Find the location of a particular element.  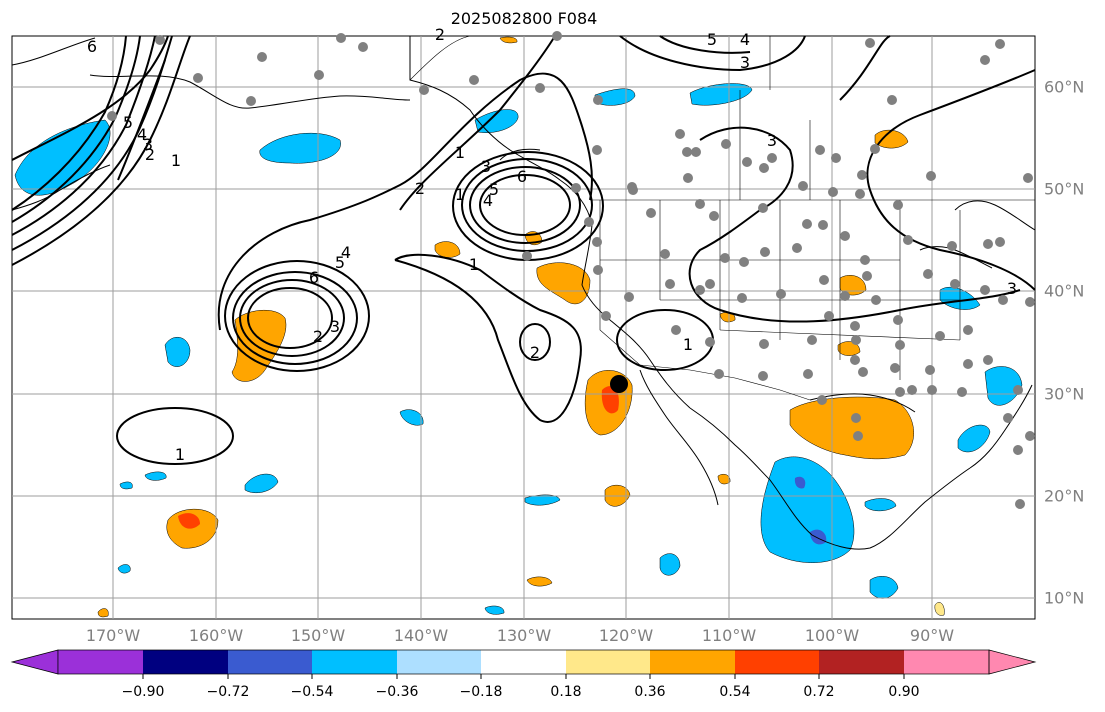

lat-label: 30°N is located at coordinates (1064, 394).